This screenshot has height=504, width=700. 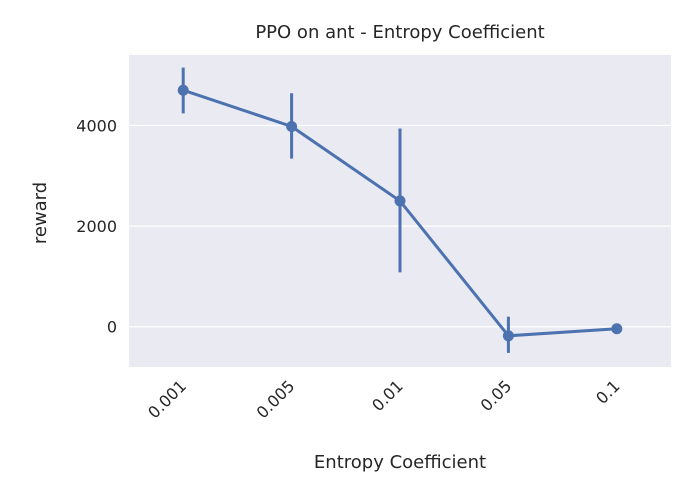 What do you see at coordinates (96, 125) in the screenshot?
I see `y-tick-label: 4000` at bounding box center [96, 125].